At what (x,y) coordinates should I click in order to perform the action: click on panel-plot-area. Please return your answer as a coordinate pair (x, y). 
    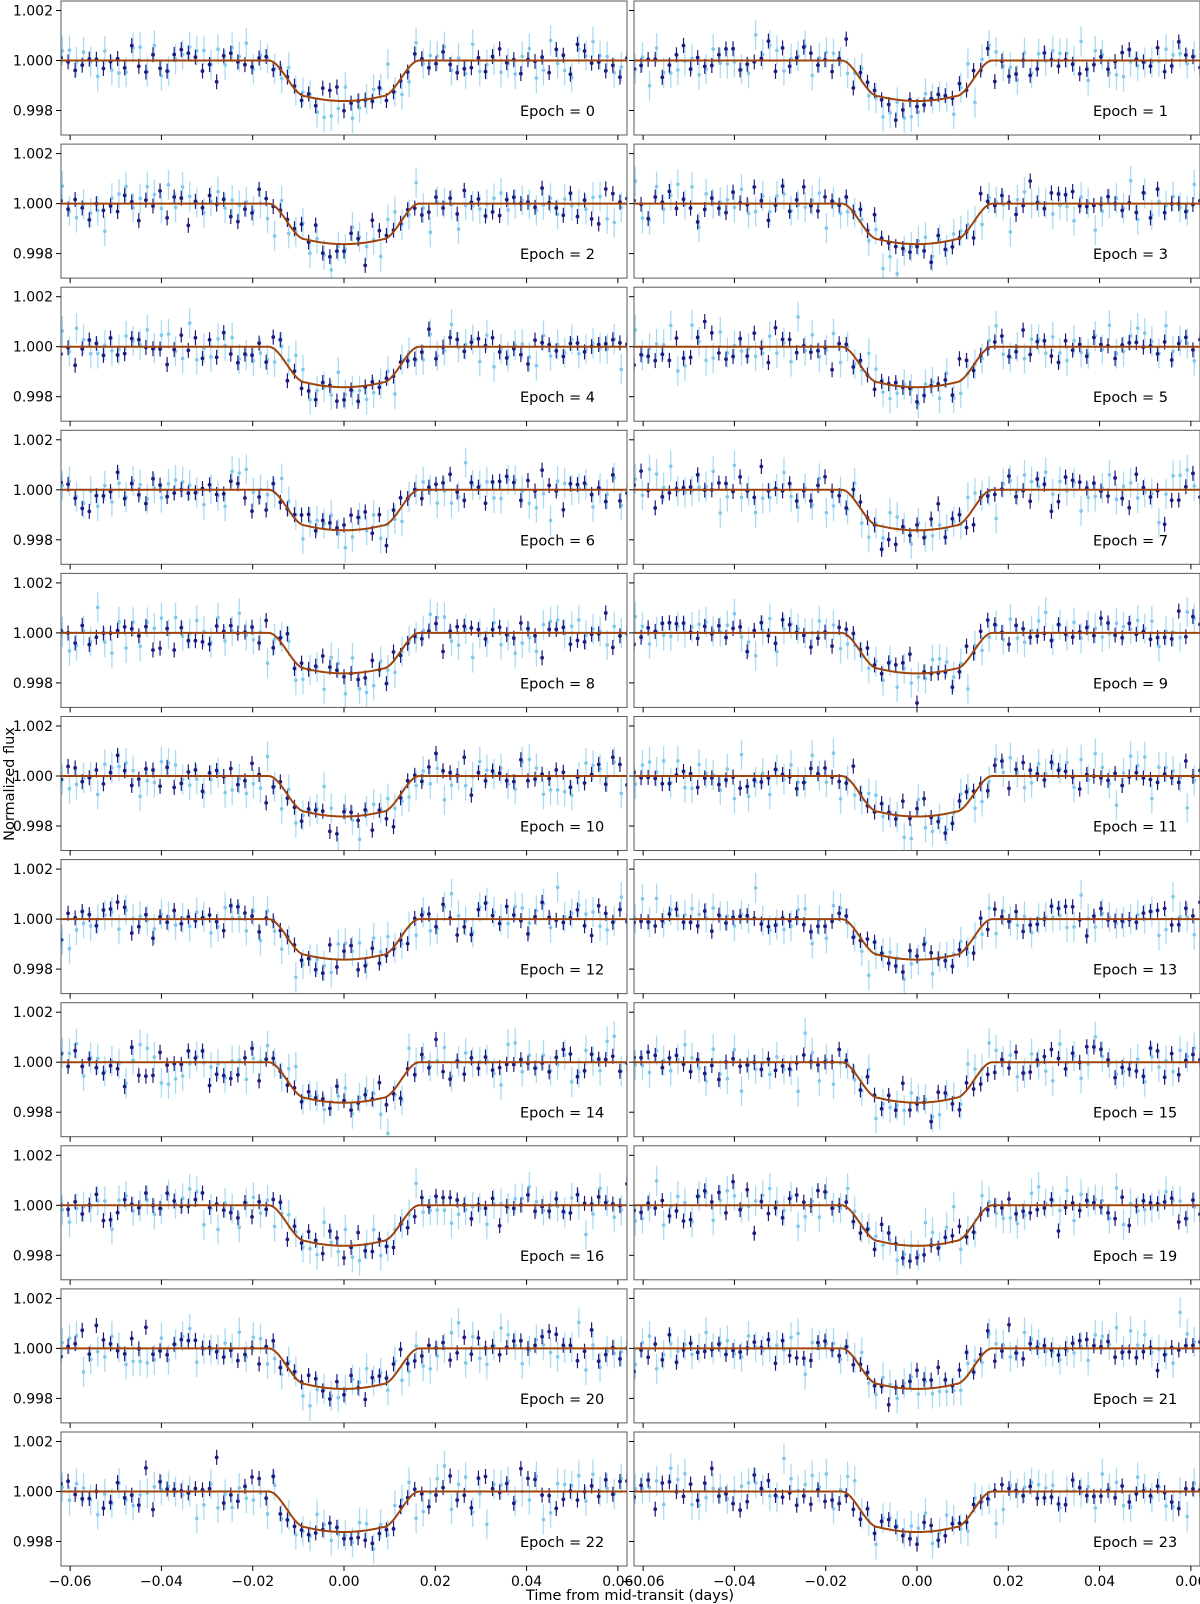
    Looking at the image, I should click on (344, 223).